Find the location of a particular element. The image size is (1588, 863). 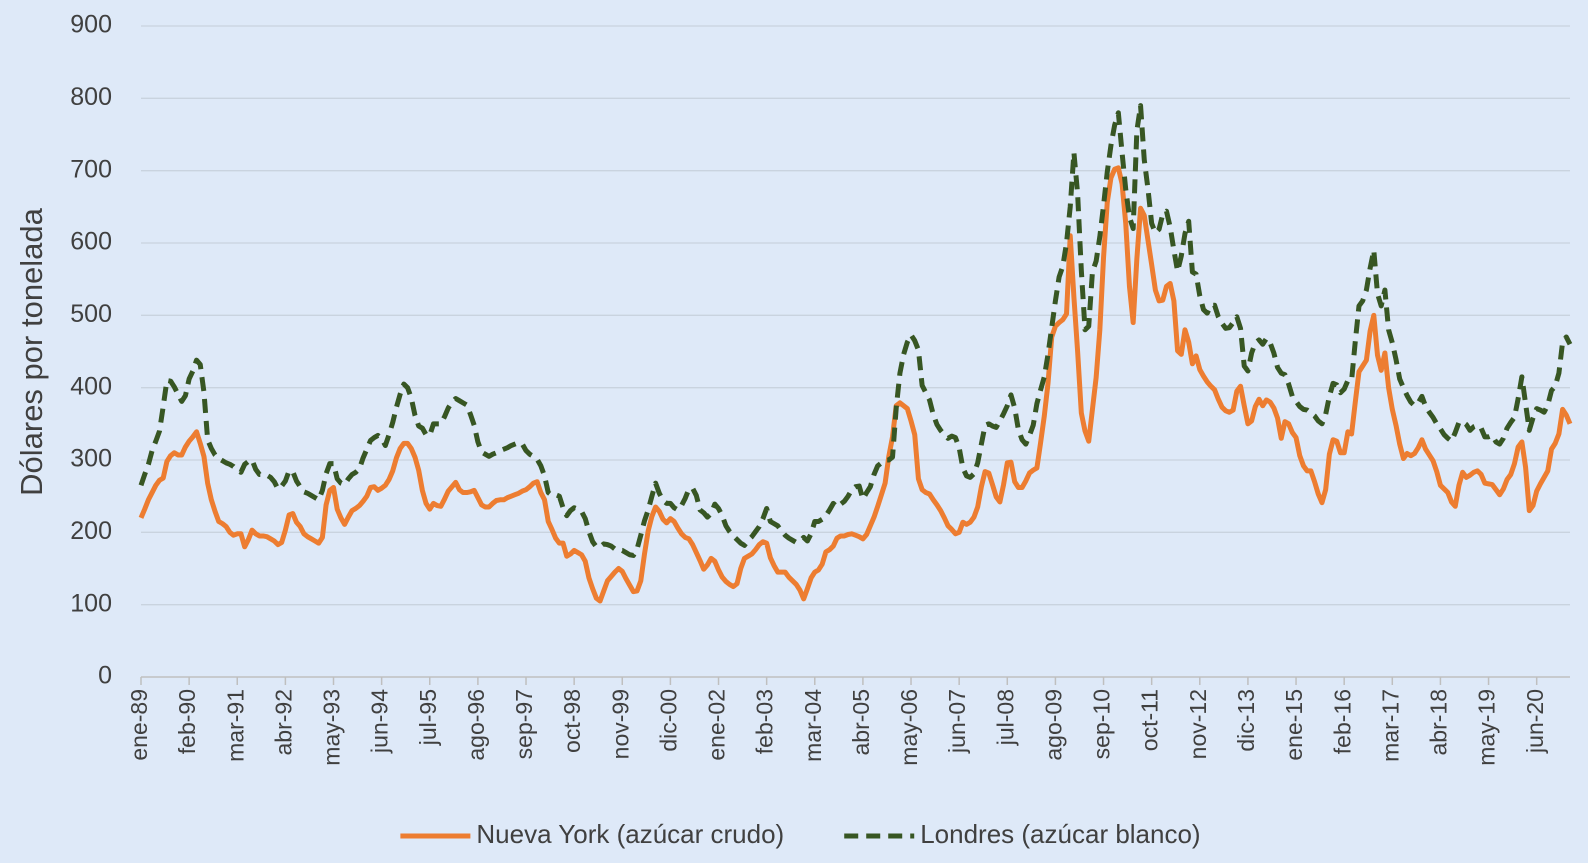

x-tick-label: may-19 is located at coordinates (1487, 727).